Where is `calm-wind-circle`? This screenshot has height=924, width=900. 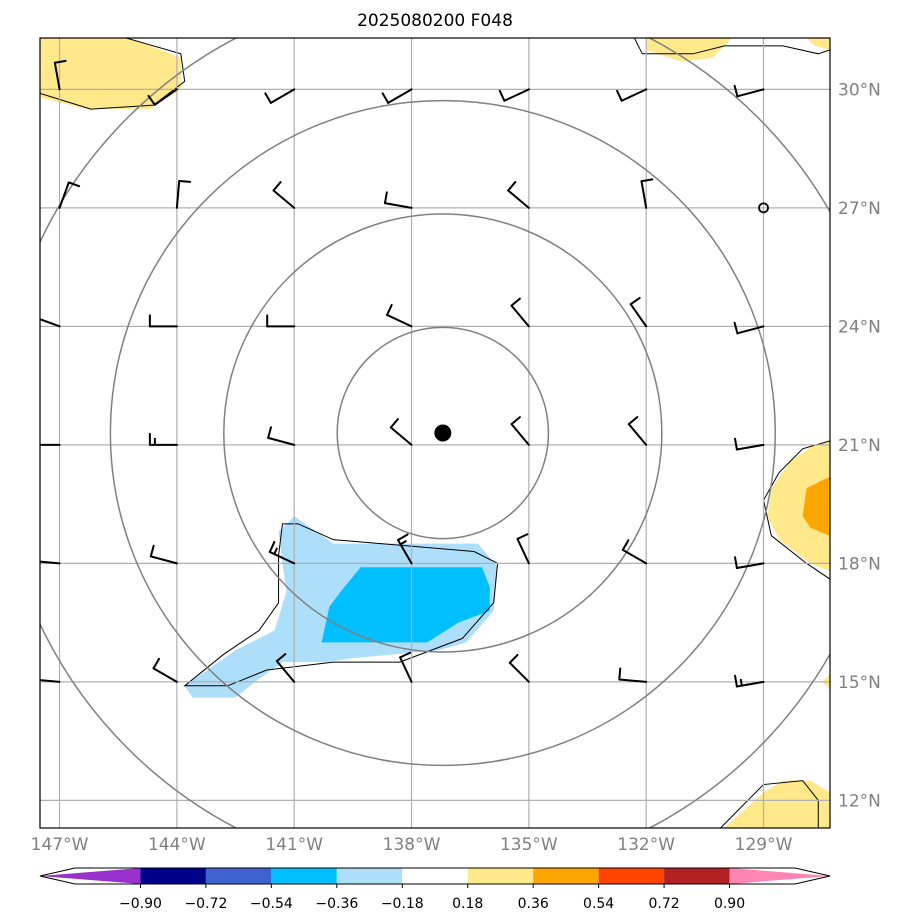 calm-wind-circle is located at coordinates (763, 208).